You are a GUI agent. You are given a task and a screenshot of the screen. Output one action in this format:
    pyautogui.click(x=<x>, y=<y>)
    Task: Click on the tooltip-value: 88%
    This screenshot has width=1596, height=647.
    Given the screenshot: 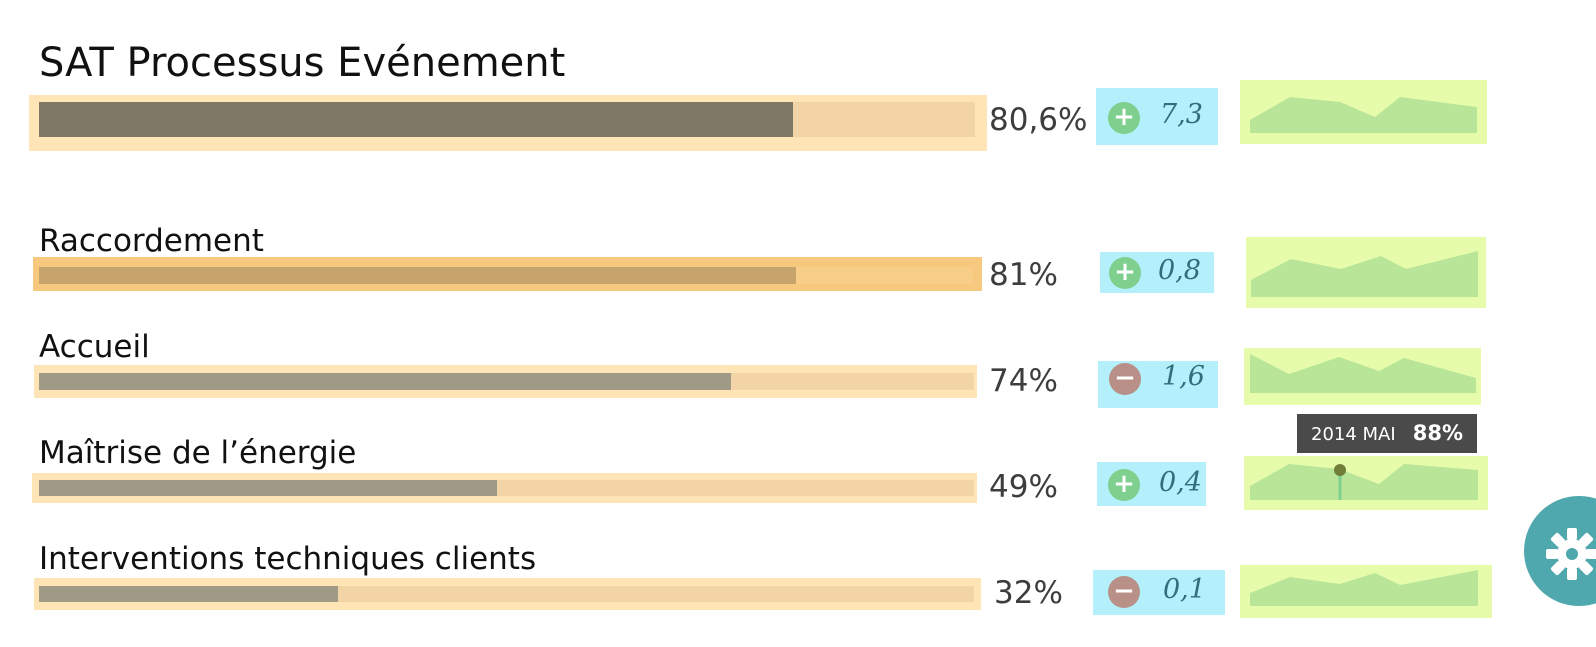 What is the action you would take?
    pyautogui.click(x=1437, y=433)
    